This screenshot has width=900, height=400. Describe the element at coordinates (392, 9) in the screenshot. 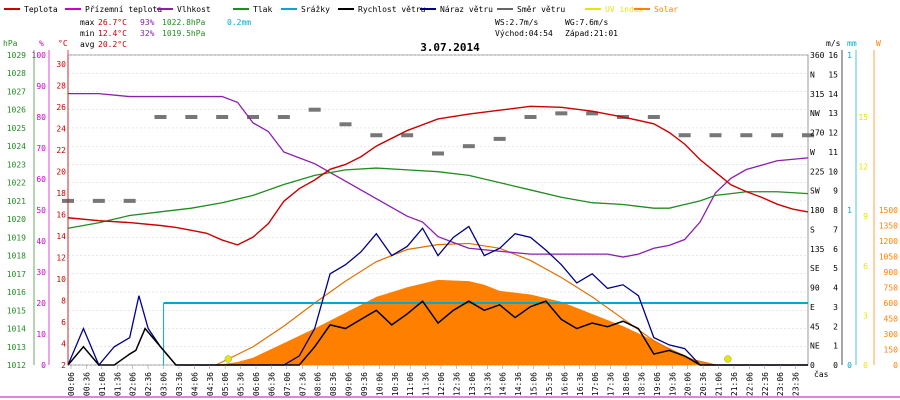

I see `legend-label: Rychlost větru` at that location.